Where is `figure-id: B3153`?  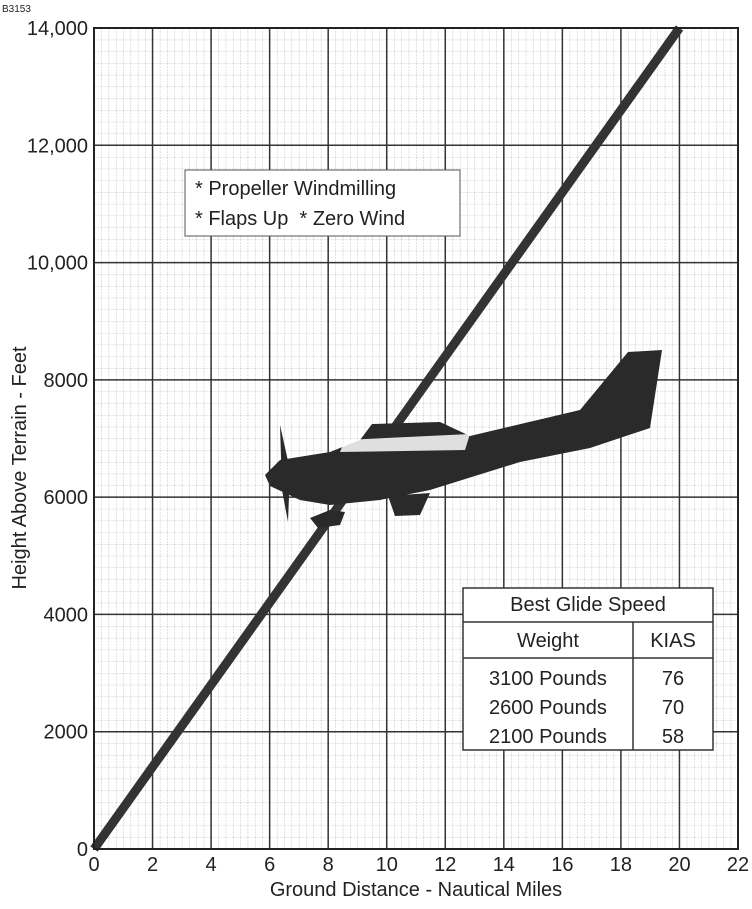 figure-id: B3153 is located at coordinates (16, 9).